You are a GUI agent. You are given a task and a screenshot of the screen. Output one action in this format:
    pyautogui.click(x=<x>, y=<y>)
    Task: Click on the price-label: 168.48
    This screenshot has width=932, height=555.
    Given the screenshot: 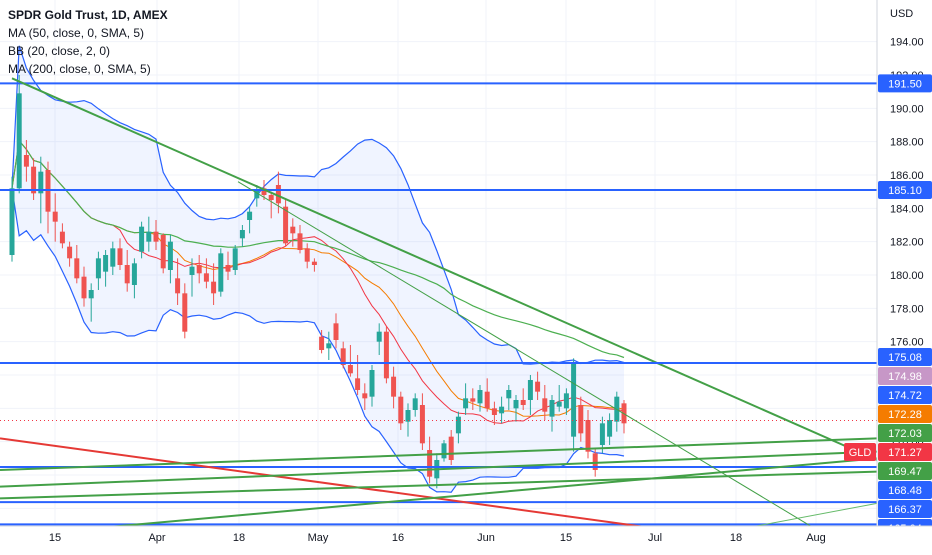 What is the action you would take?
    pyautogui.click(x=905, y=491)
    